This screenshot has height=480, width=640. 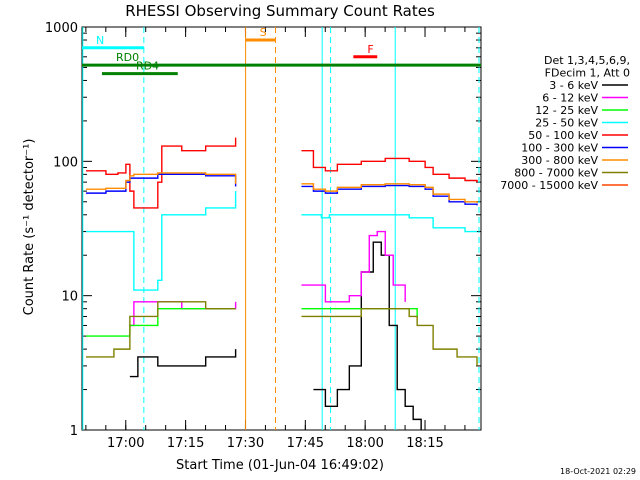 I want to click on annotation-label: N, so click(x=100, y=40).